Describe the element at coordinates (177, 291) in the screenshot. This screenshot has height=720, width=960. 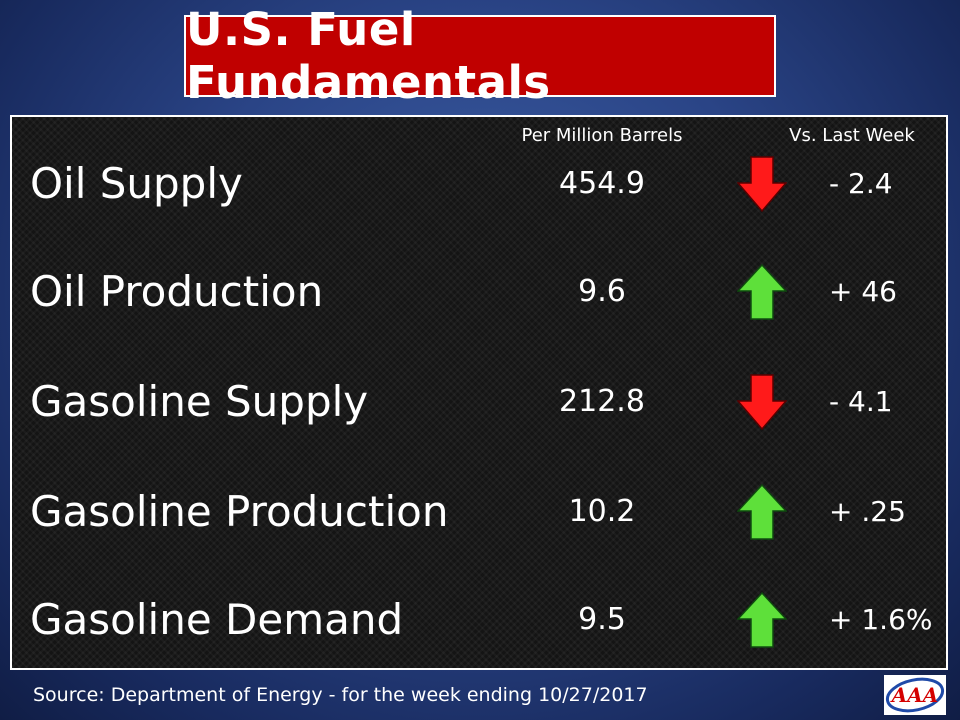
I see `row-label: Oil Production` at that location.